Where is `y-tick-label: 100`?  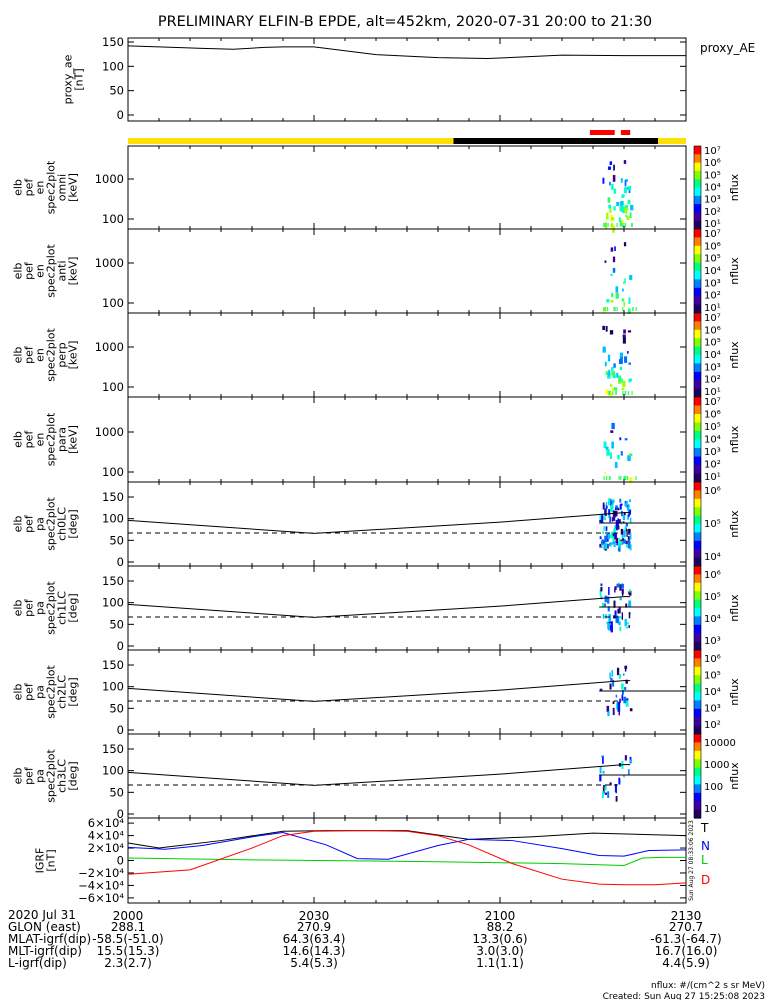 y-tick-label: 100 is located at coordinates (113, 519).